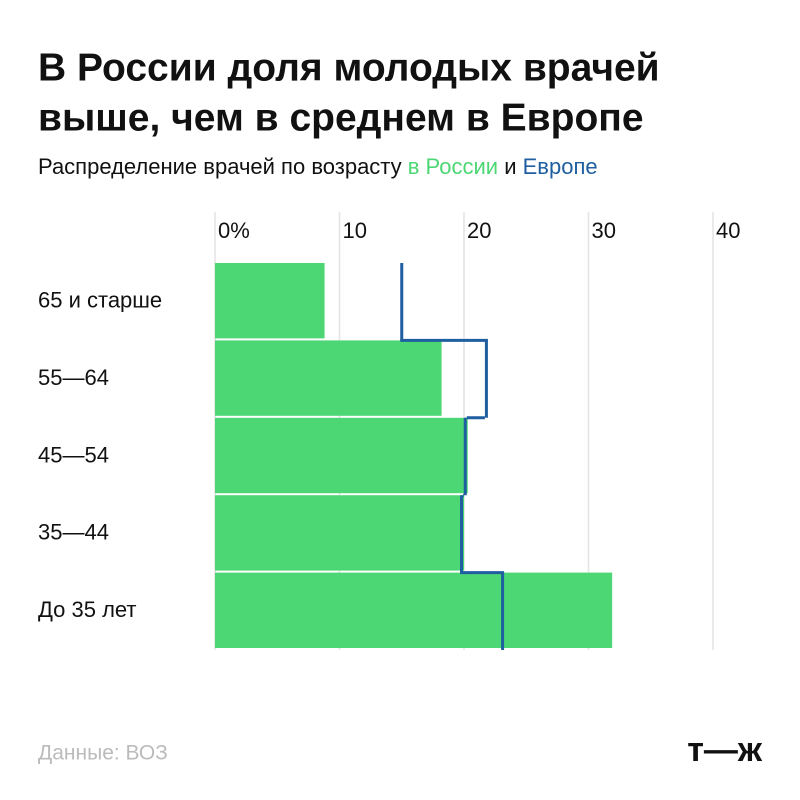 Image resolution: width=800 pixels, height=800 pixels. I want to click on x-tick-label: 40, so click(728, 230).